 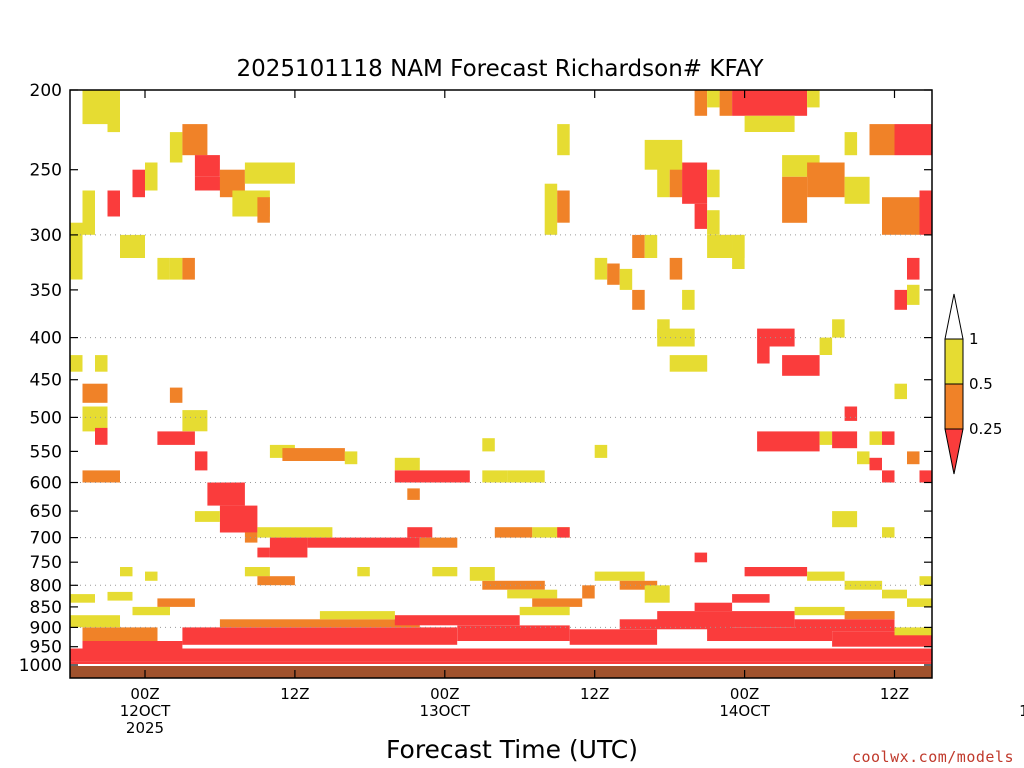 I want to click on legend: 1 0.5 0.25, so click(x=973, y=384).